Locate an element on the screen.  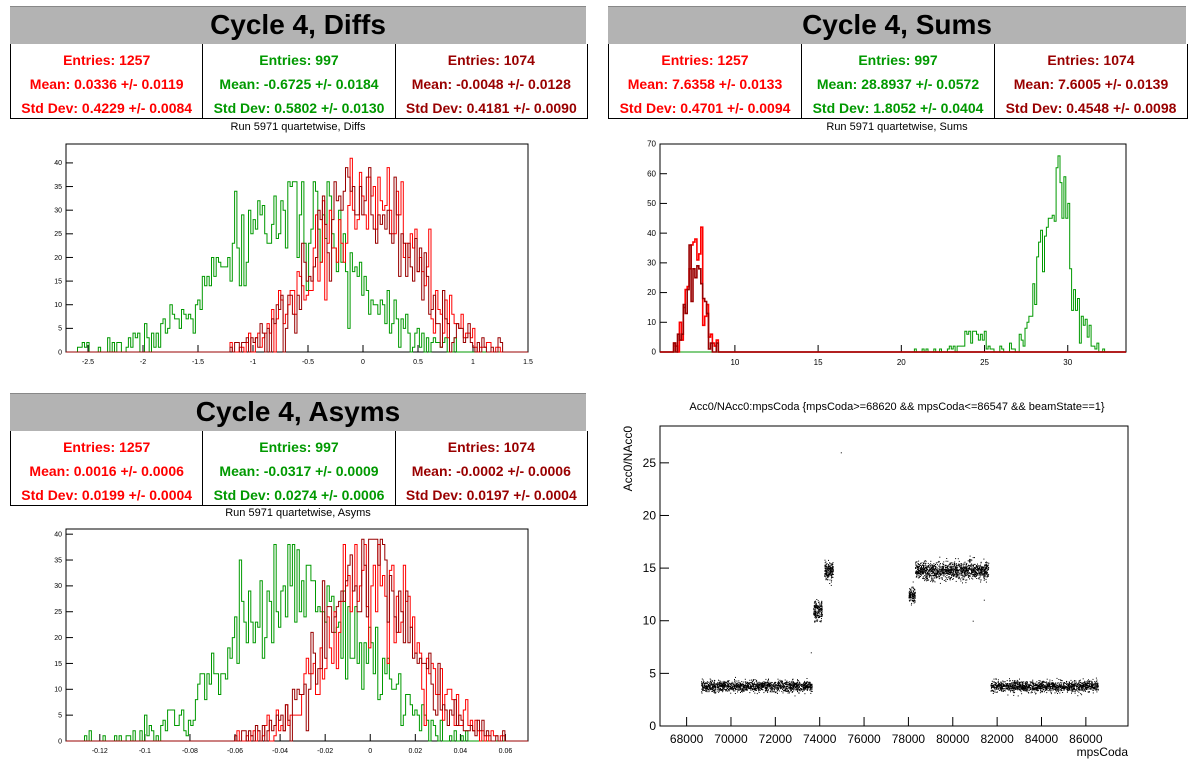
x-tick-label: 1 is located at coordinates (473, 362).